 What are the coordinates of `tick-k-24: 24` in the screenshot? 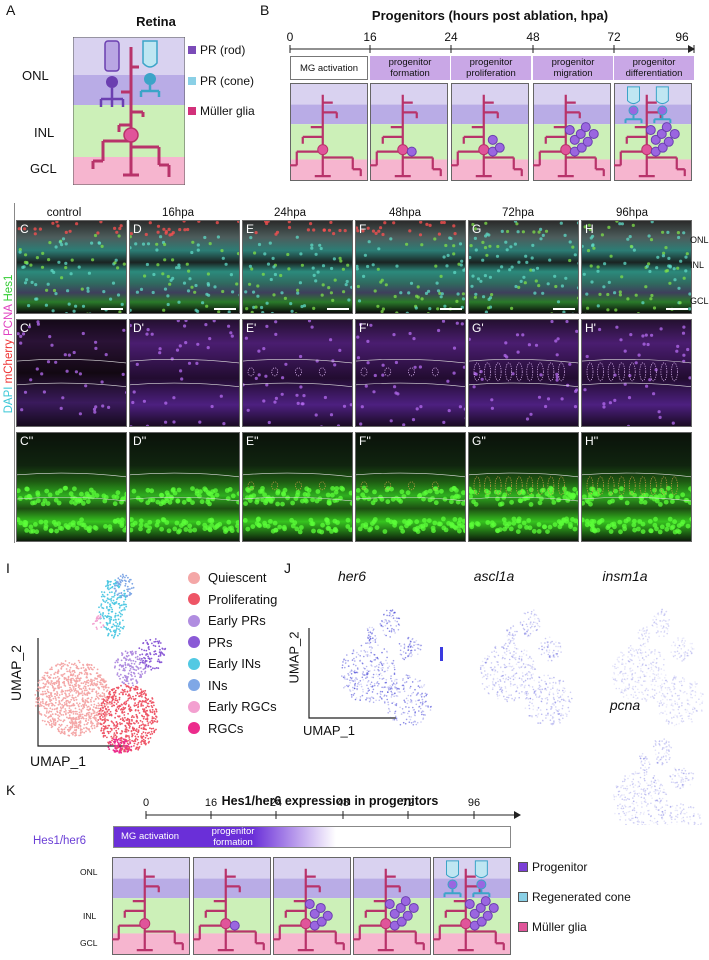 It's located at (276, 803).